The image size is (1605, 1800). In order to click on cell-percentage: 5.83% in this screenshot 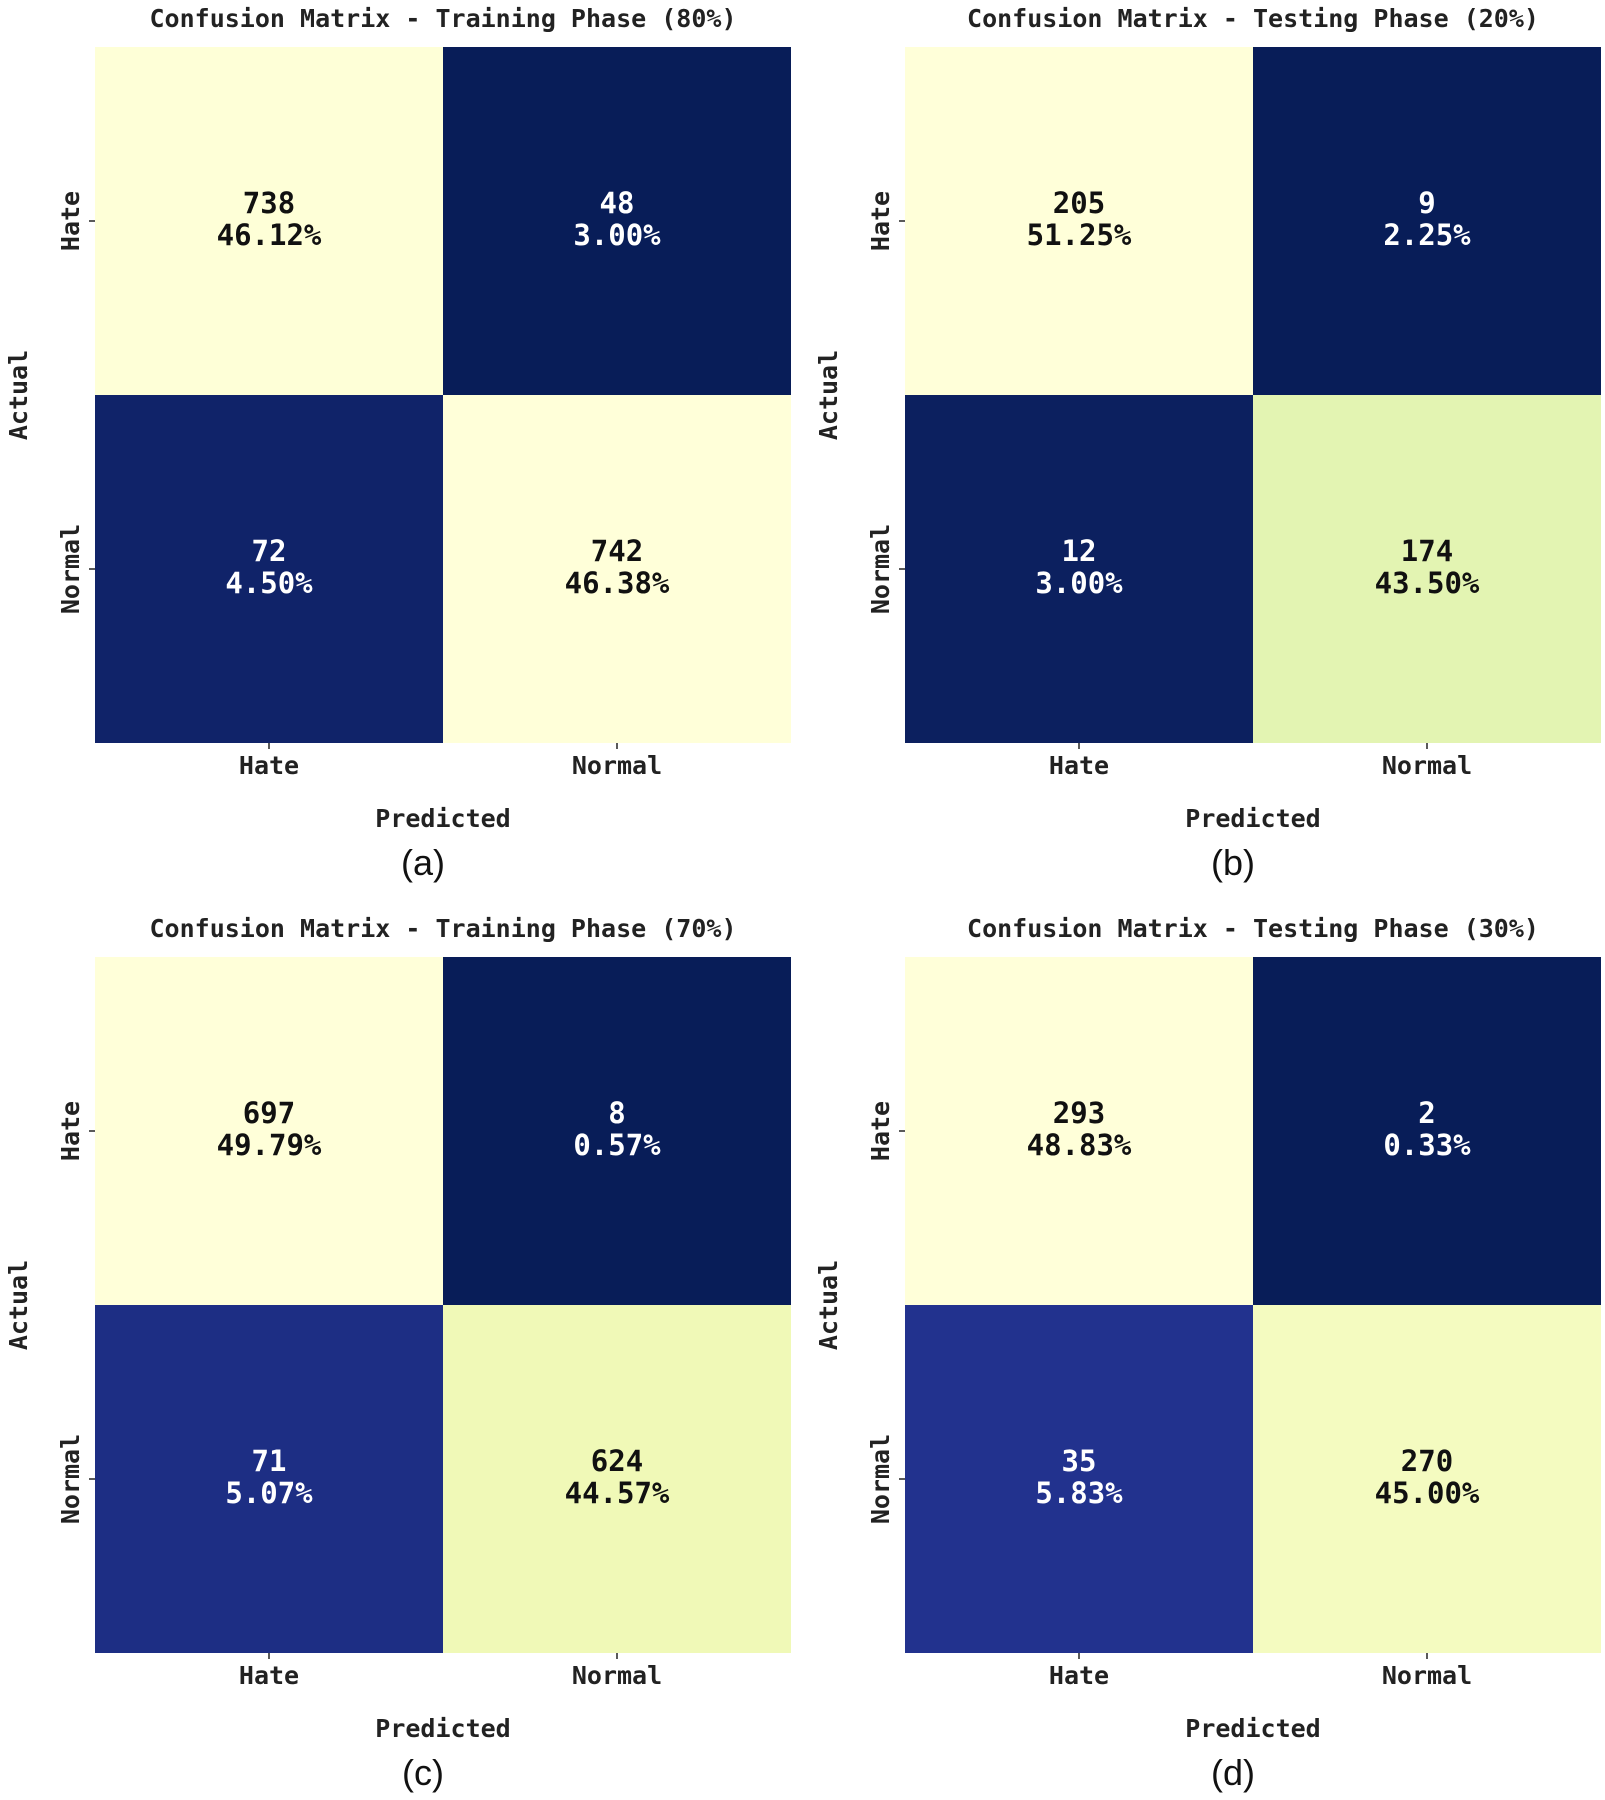, I will do `click(1079, 1493)`.